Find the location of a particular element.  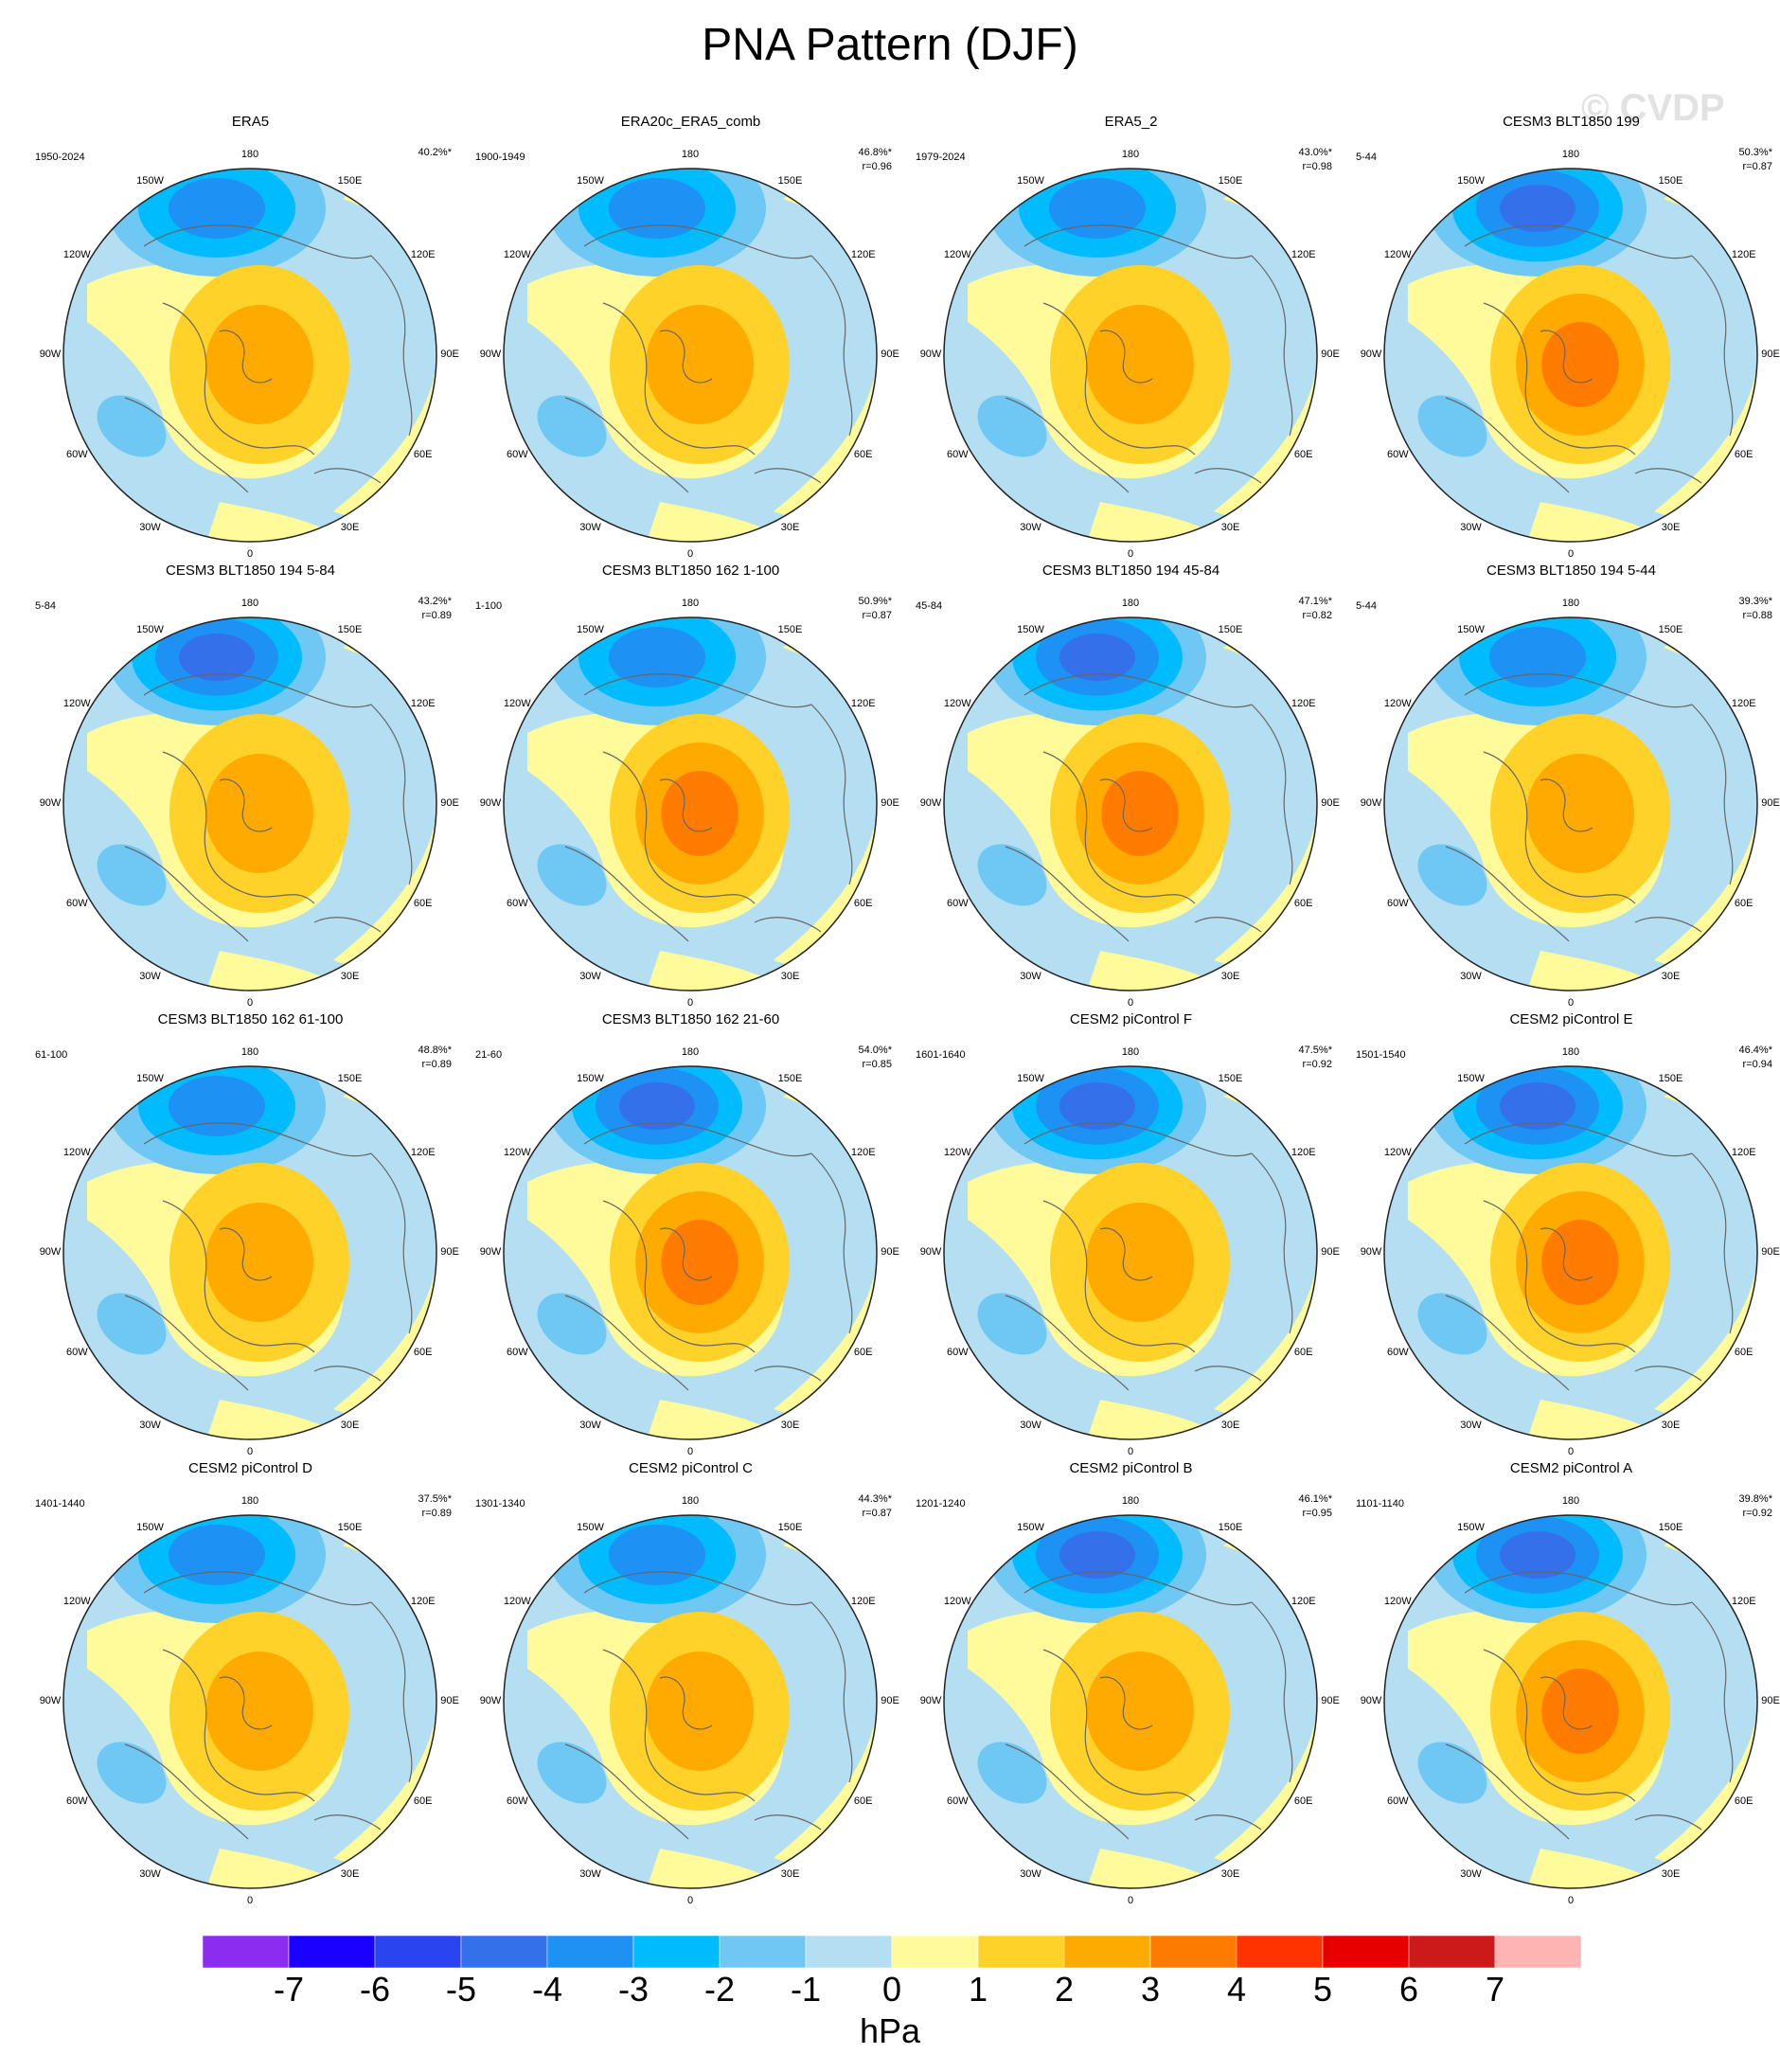

panel-correlation: r=0.85 is located at coordinates (877, 1064).